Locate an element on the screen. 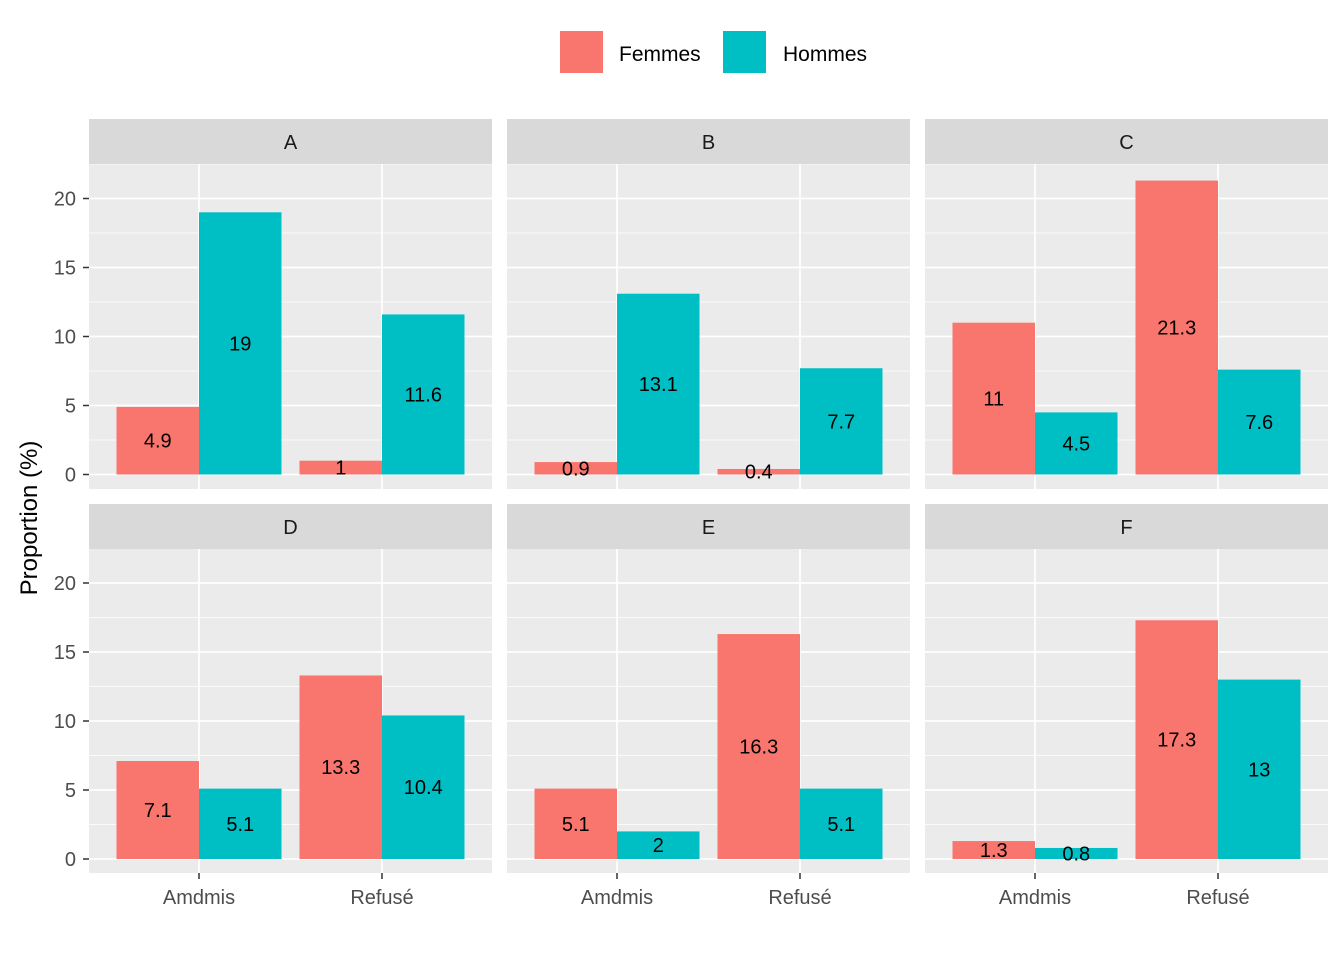 This screenshot has width=1344, height=960. data-label: 1 is located at coordinates (340, 469).